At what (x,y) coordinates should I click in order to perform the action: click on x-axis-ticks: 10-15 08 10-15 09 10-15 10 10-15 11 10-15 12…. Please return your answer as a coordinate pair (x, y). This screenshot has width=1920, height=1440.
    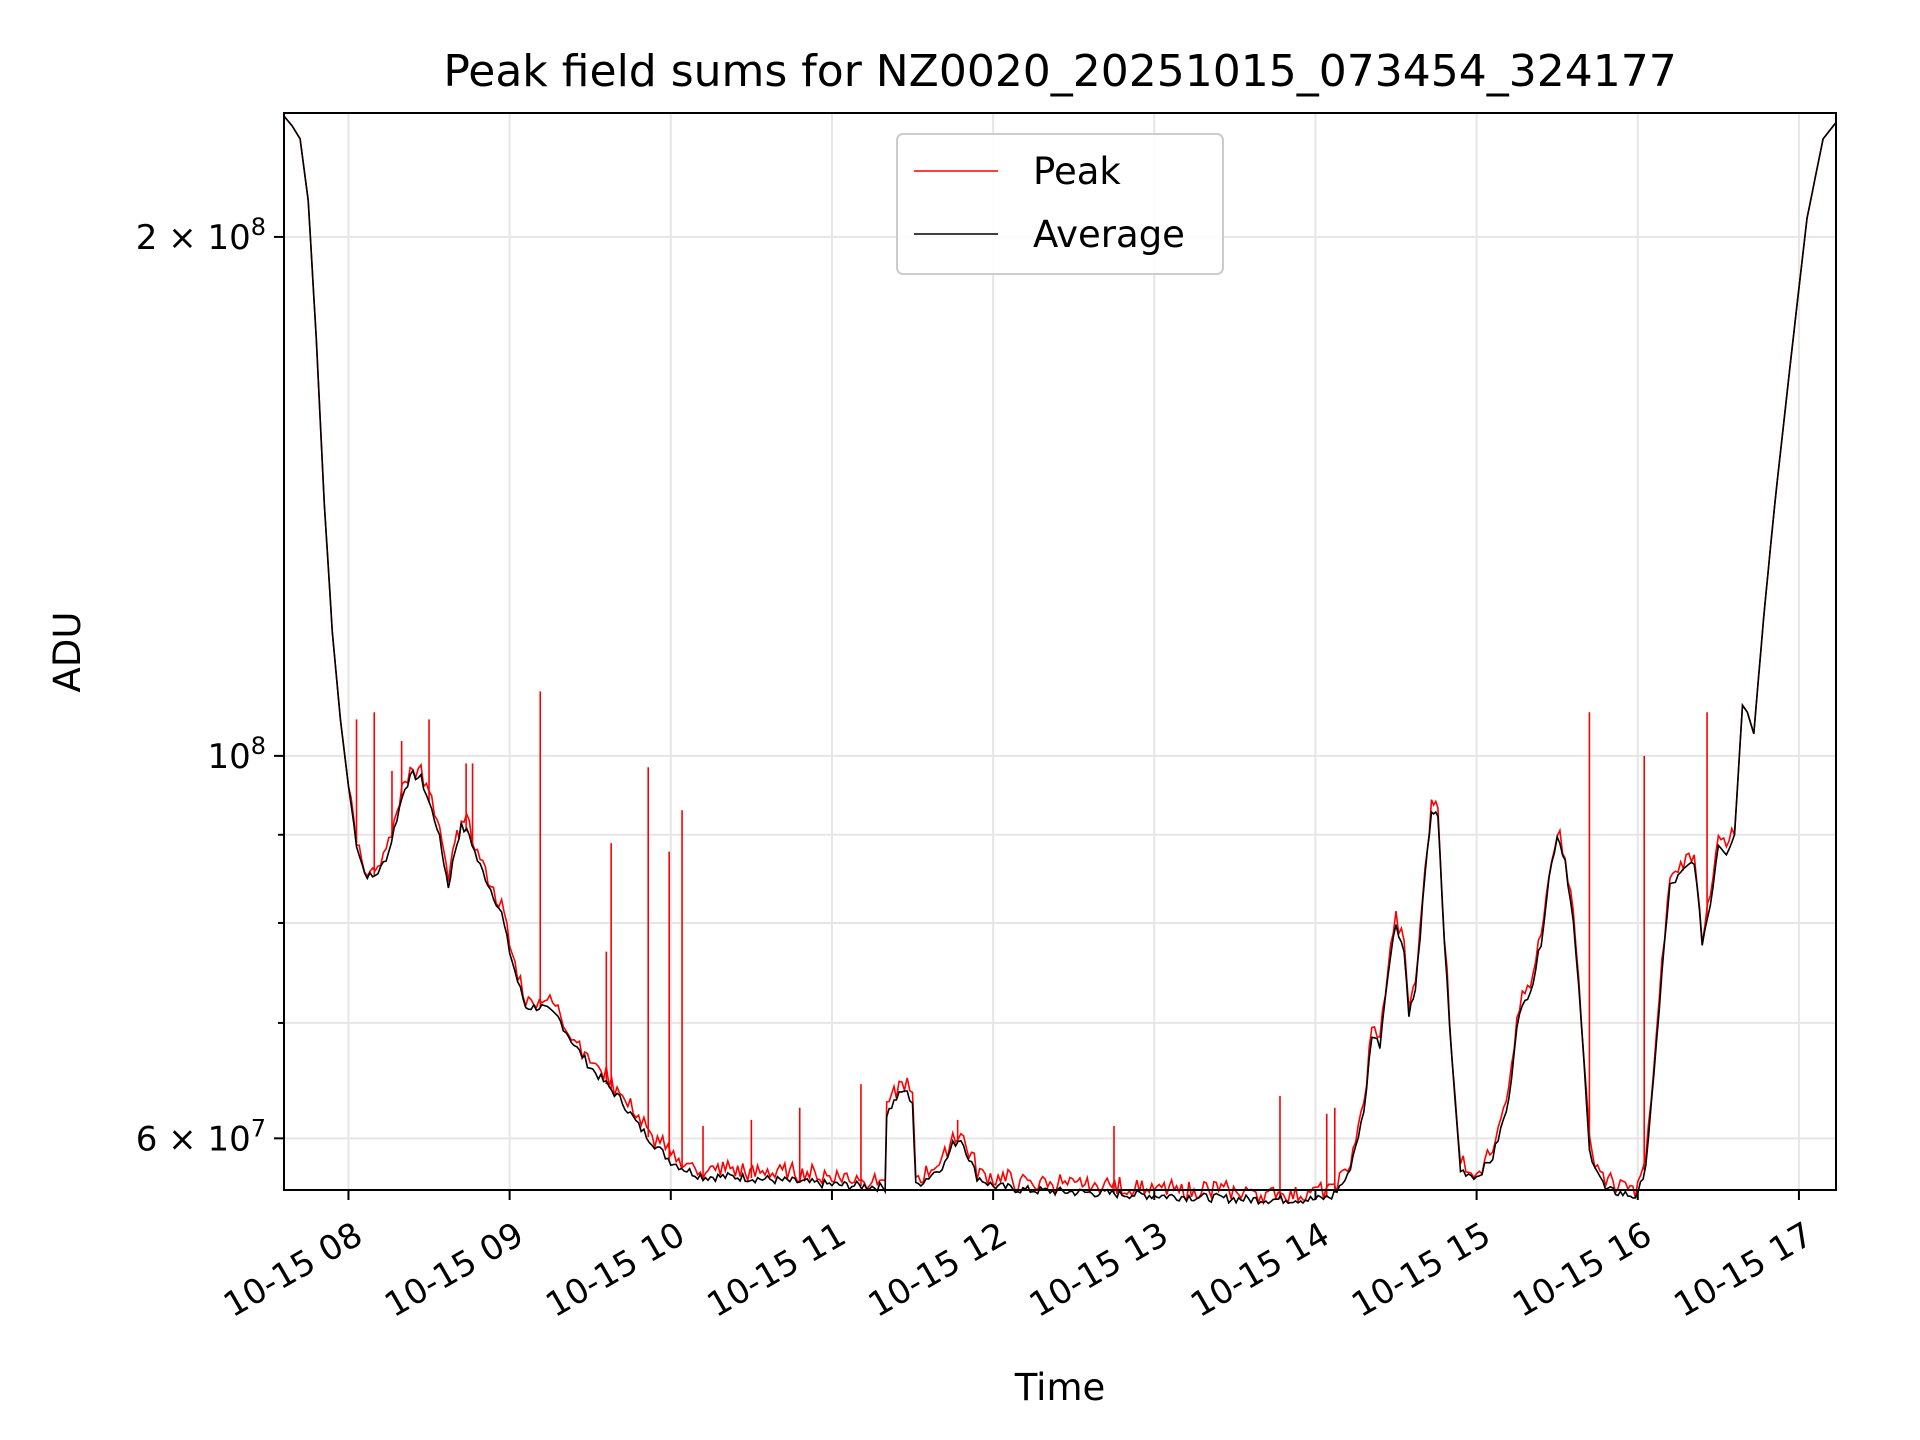
    Looking at the image, I should click on (1018, 1258).